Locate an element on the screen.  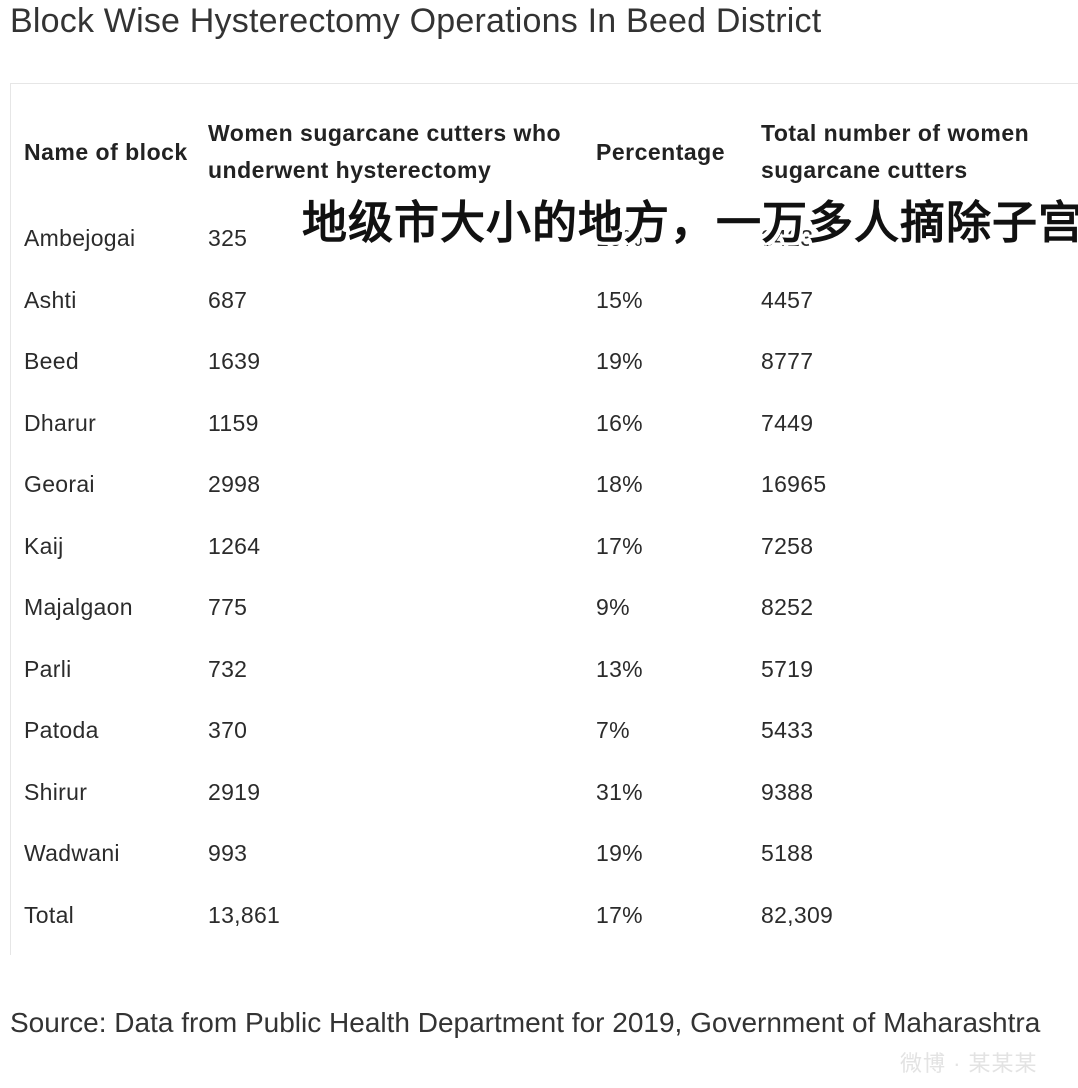
total-women-cell: 9388 is located at coordinates (787, 791).